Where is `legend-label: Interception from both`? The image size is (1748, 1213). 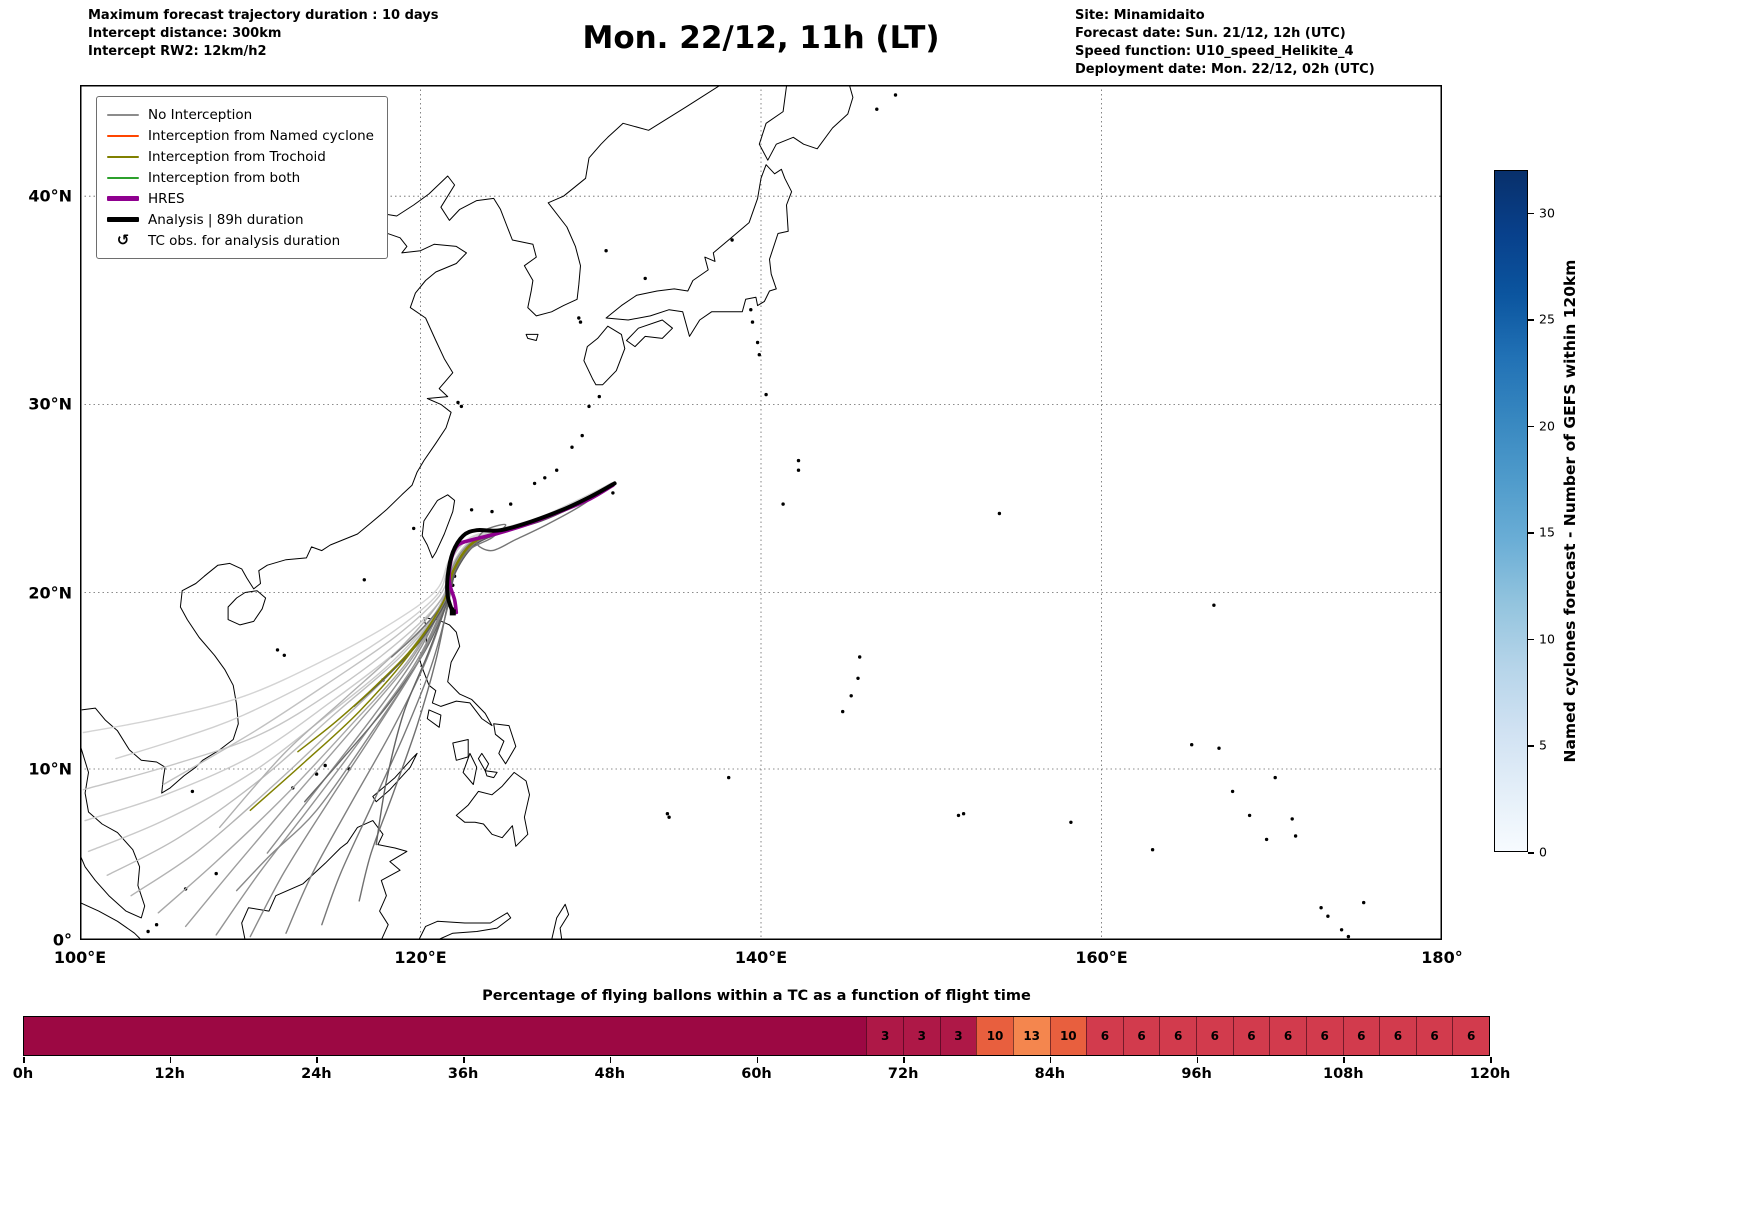 legend-label: Interception from both is located at coordinates (224, 177).